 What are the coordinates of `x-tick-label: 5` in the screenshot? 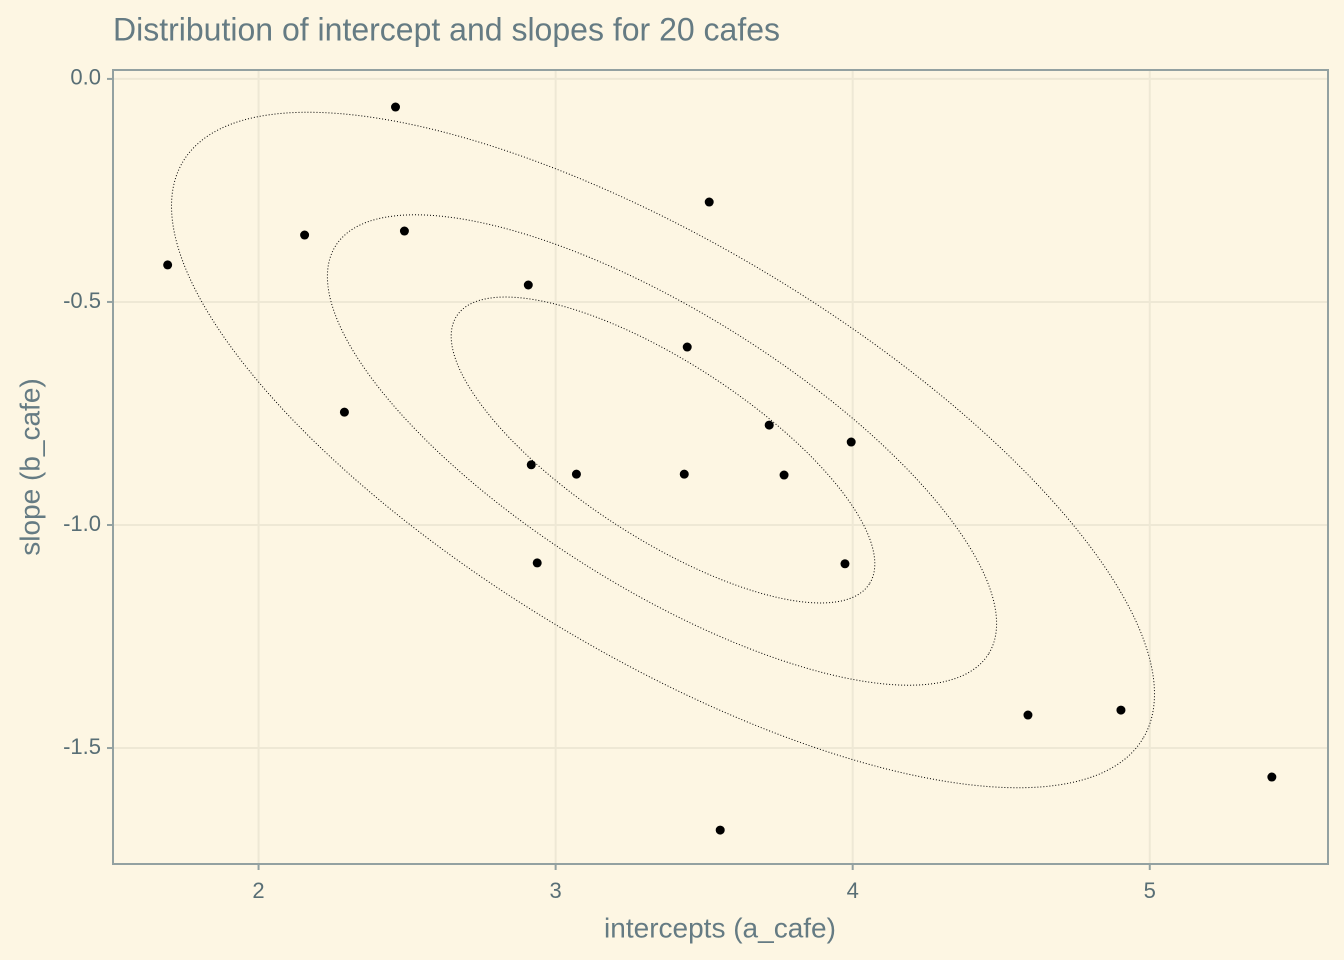 It's located at (1150, 890).